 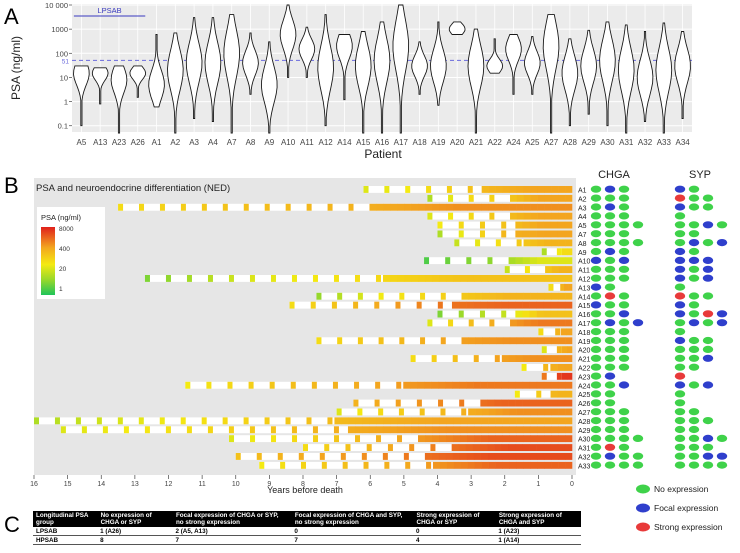 I want to click on patient-label: A28, so click(x=584, y=422).